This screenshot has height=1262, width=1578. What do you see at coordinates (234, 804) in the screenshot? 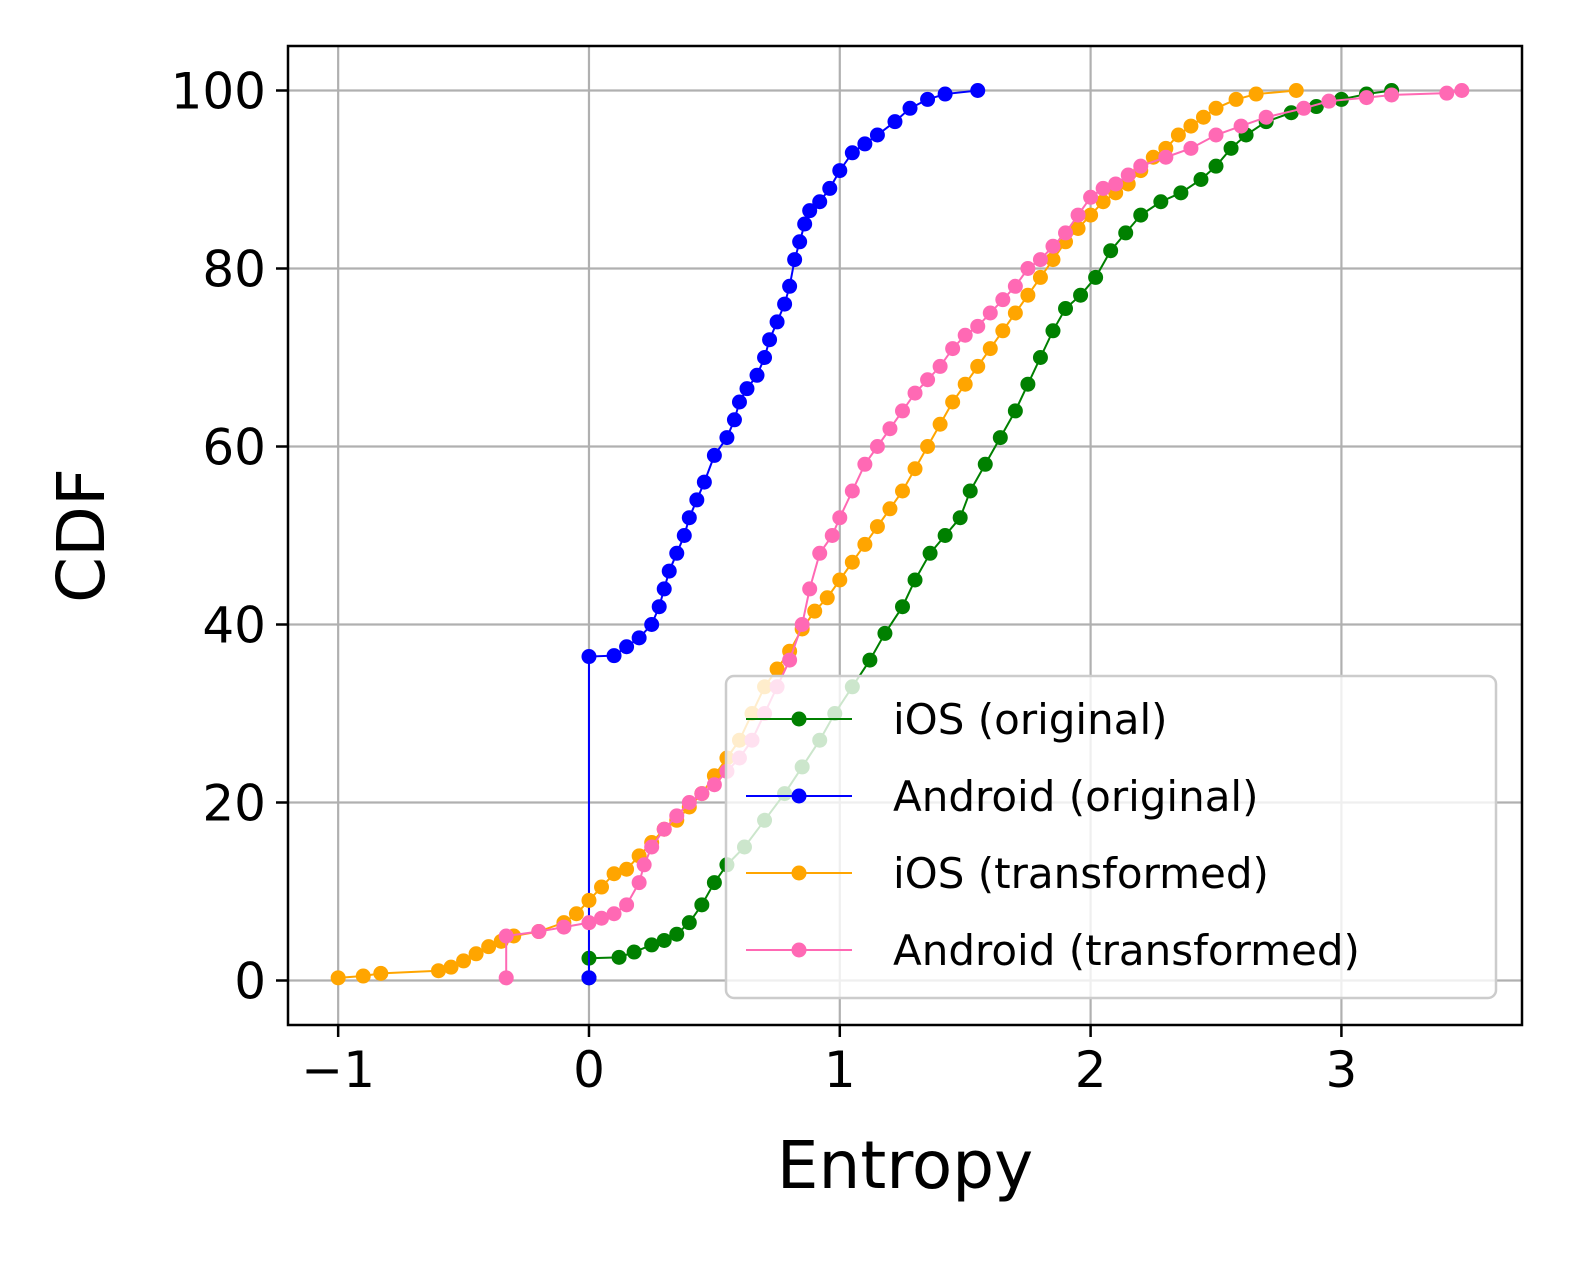
I see `y-tick-label: 20` at bounding box center [234, 804].